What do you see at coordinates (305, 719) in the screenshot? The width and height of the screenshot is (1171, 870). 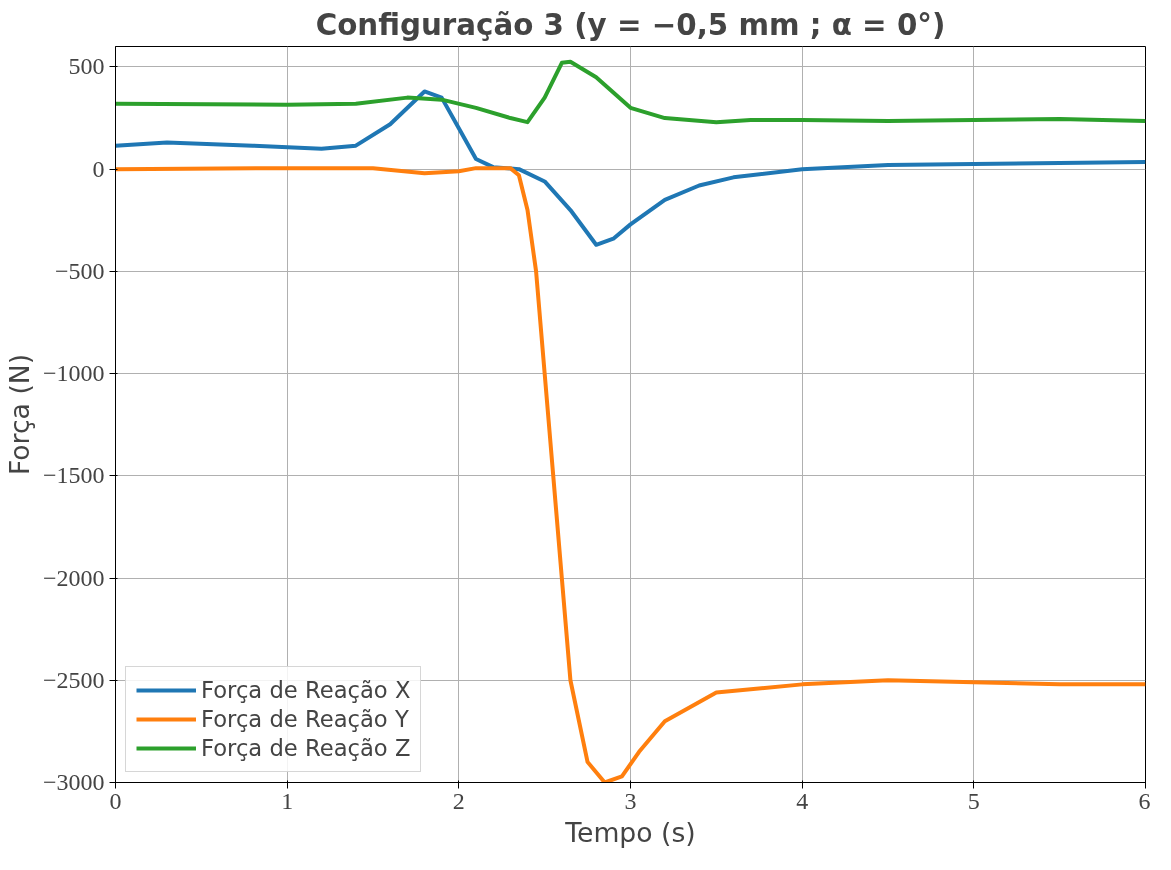 I see `legend-label: Força de Reação Y` at bounding box center [305, 719].